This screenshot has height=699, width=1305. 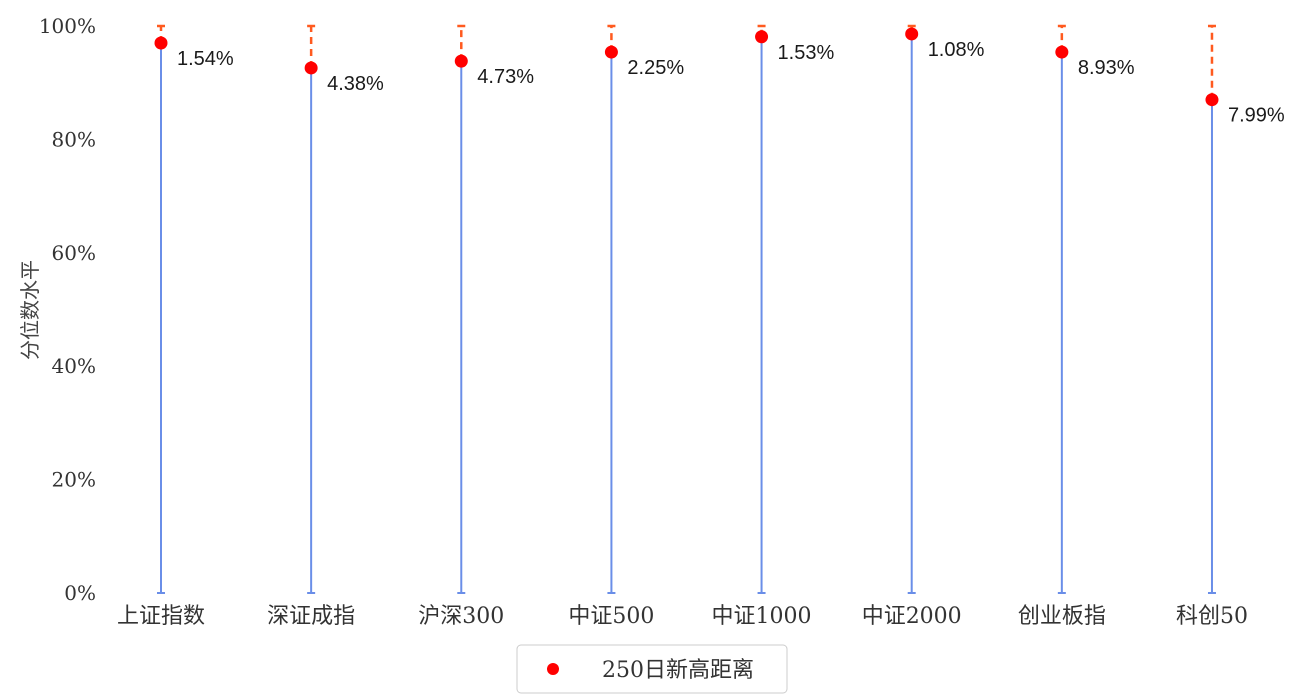 I want to click on data-label: 1.54%, so click(x=205, y=59).